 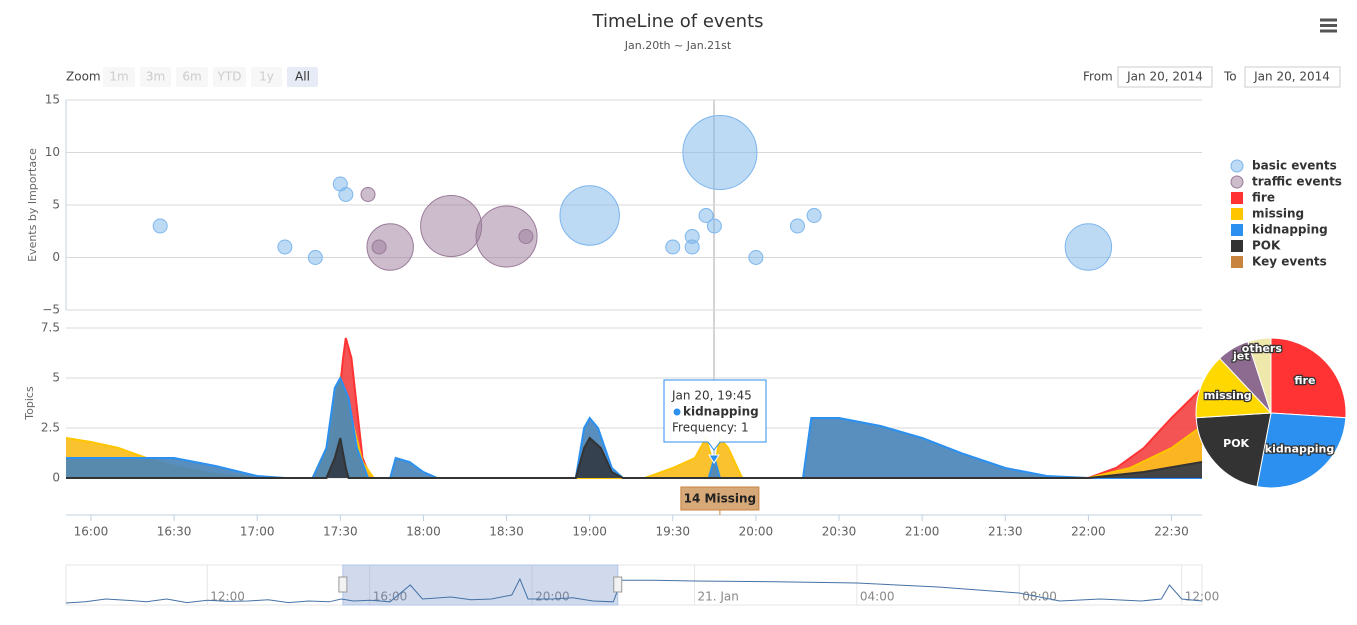 What do you see at coordinates (1328, 26) in the screenshot?
I see `menu-button` at bounding box center [1328, 26].